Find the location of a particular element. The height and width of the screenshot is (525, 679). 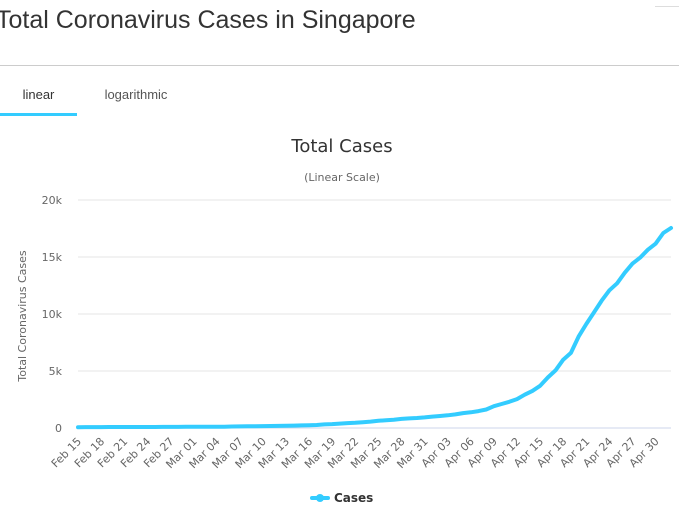

y-tick-label: 0 is located at coordinates (58, 428).